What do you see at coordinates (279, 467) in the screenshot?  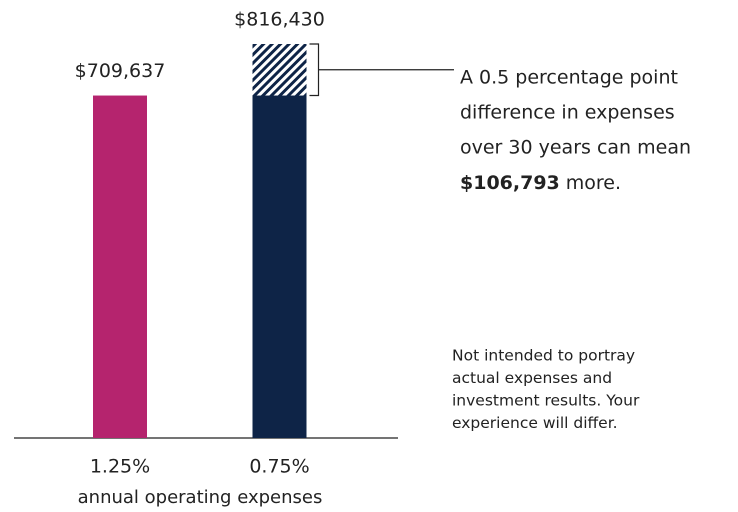 I see `x-tick-label: 0.75%` at bounding box center [279, 467].